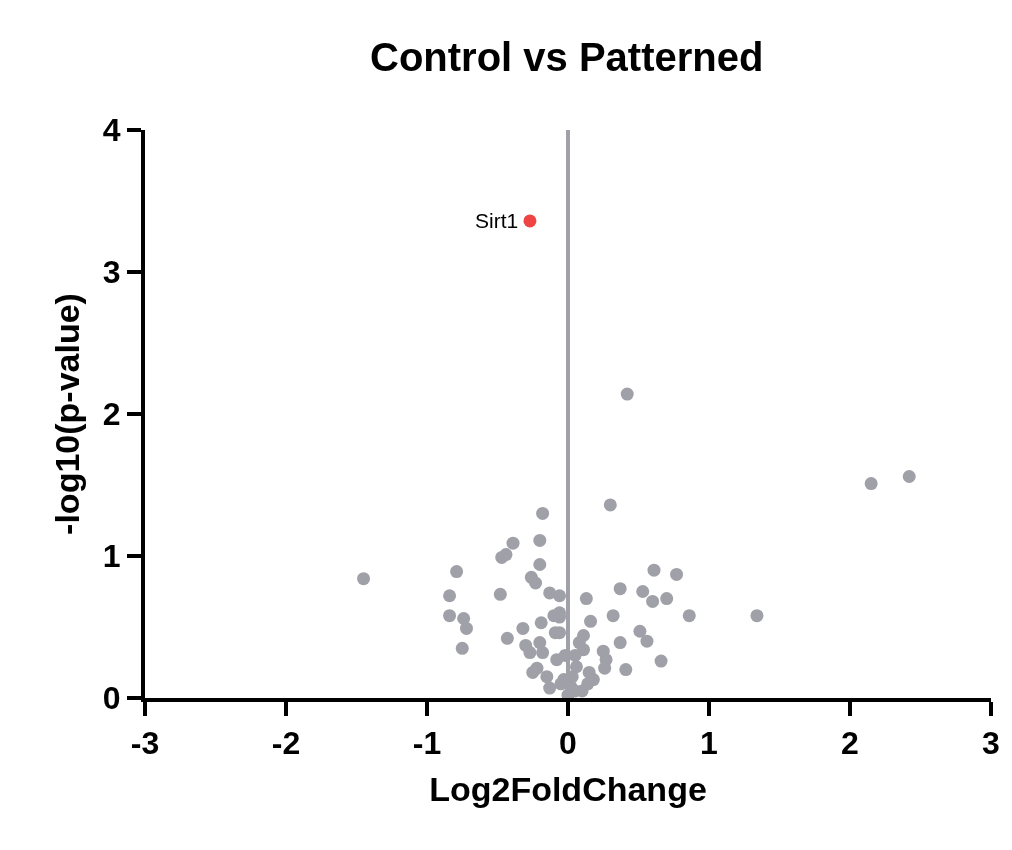  What do you see at coordinates (850, 743) in the screenshot?
I see `x-tick-label: 2` at bounding box center [850, 743].